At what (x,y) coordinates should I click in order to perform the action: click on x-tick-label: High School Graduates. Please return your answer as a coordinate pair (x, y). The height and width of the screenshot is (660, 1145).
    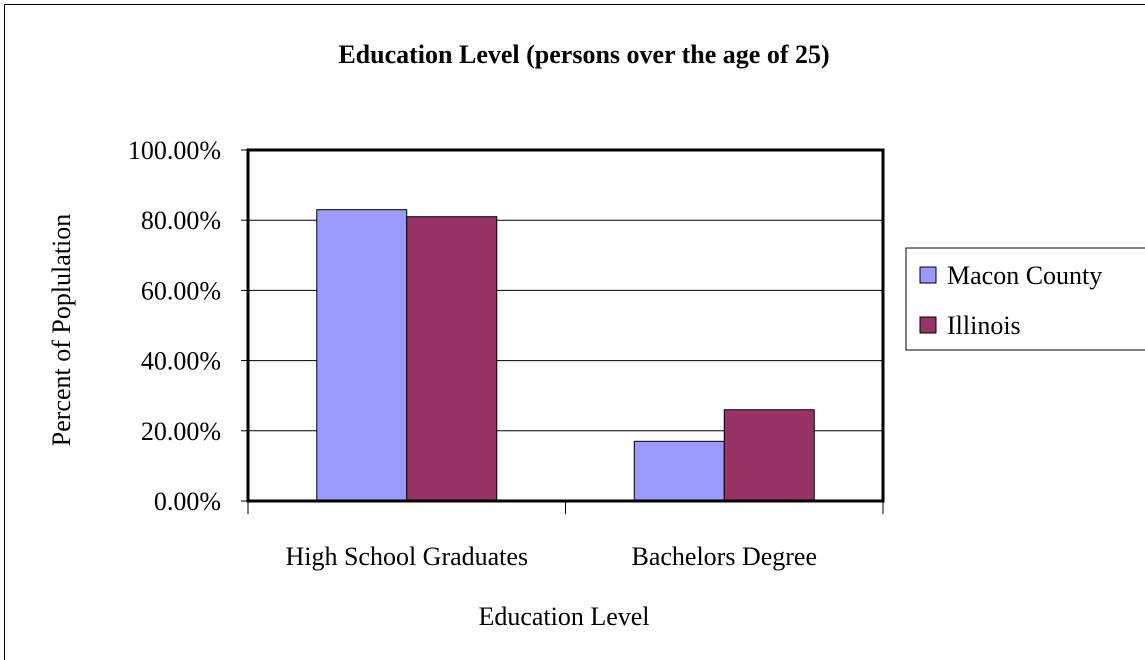
    Looking at the image, I should click on (406, 556).